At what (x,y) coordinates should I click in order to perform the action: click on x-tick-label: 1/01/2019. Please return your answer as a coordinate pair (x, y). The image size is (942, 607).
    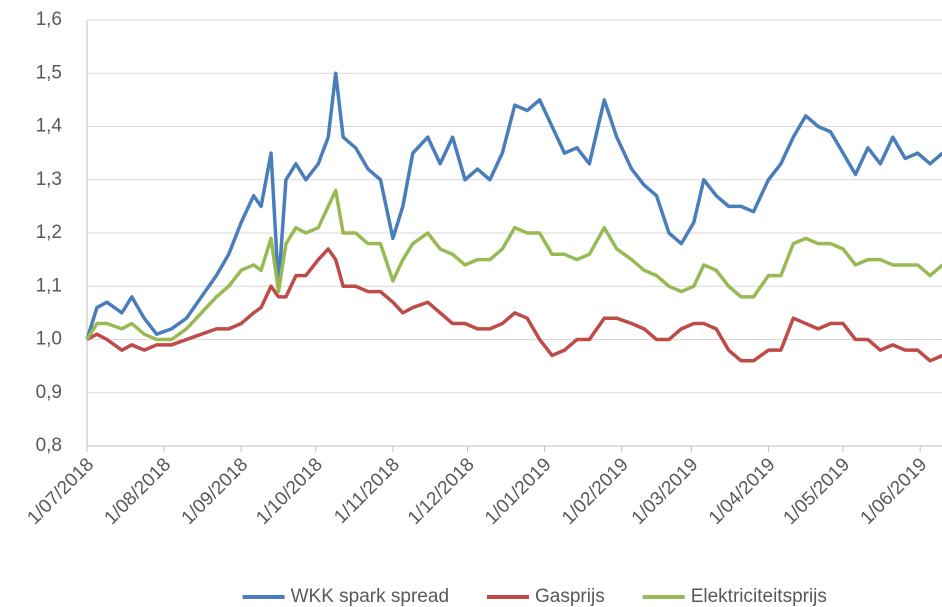
    Looking at the image, I should click on (518, 491).